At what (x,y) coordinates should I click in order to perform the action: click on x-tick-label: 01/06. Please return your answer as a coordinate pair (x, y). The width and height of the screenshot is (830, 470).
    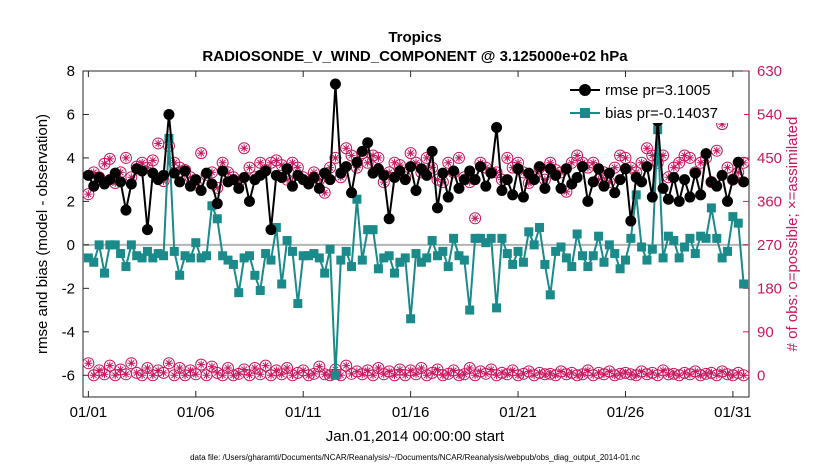
    Looking at the image, I should click on (196, 412).